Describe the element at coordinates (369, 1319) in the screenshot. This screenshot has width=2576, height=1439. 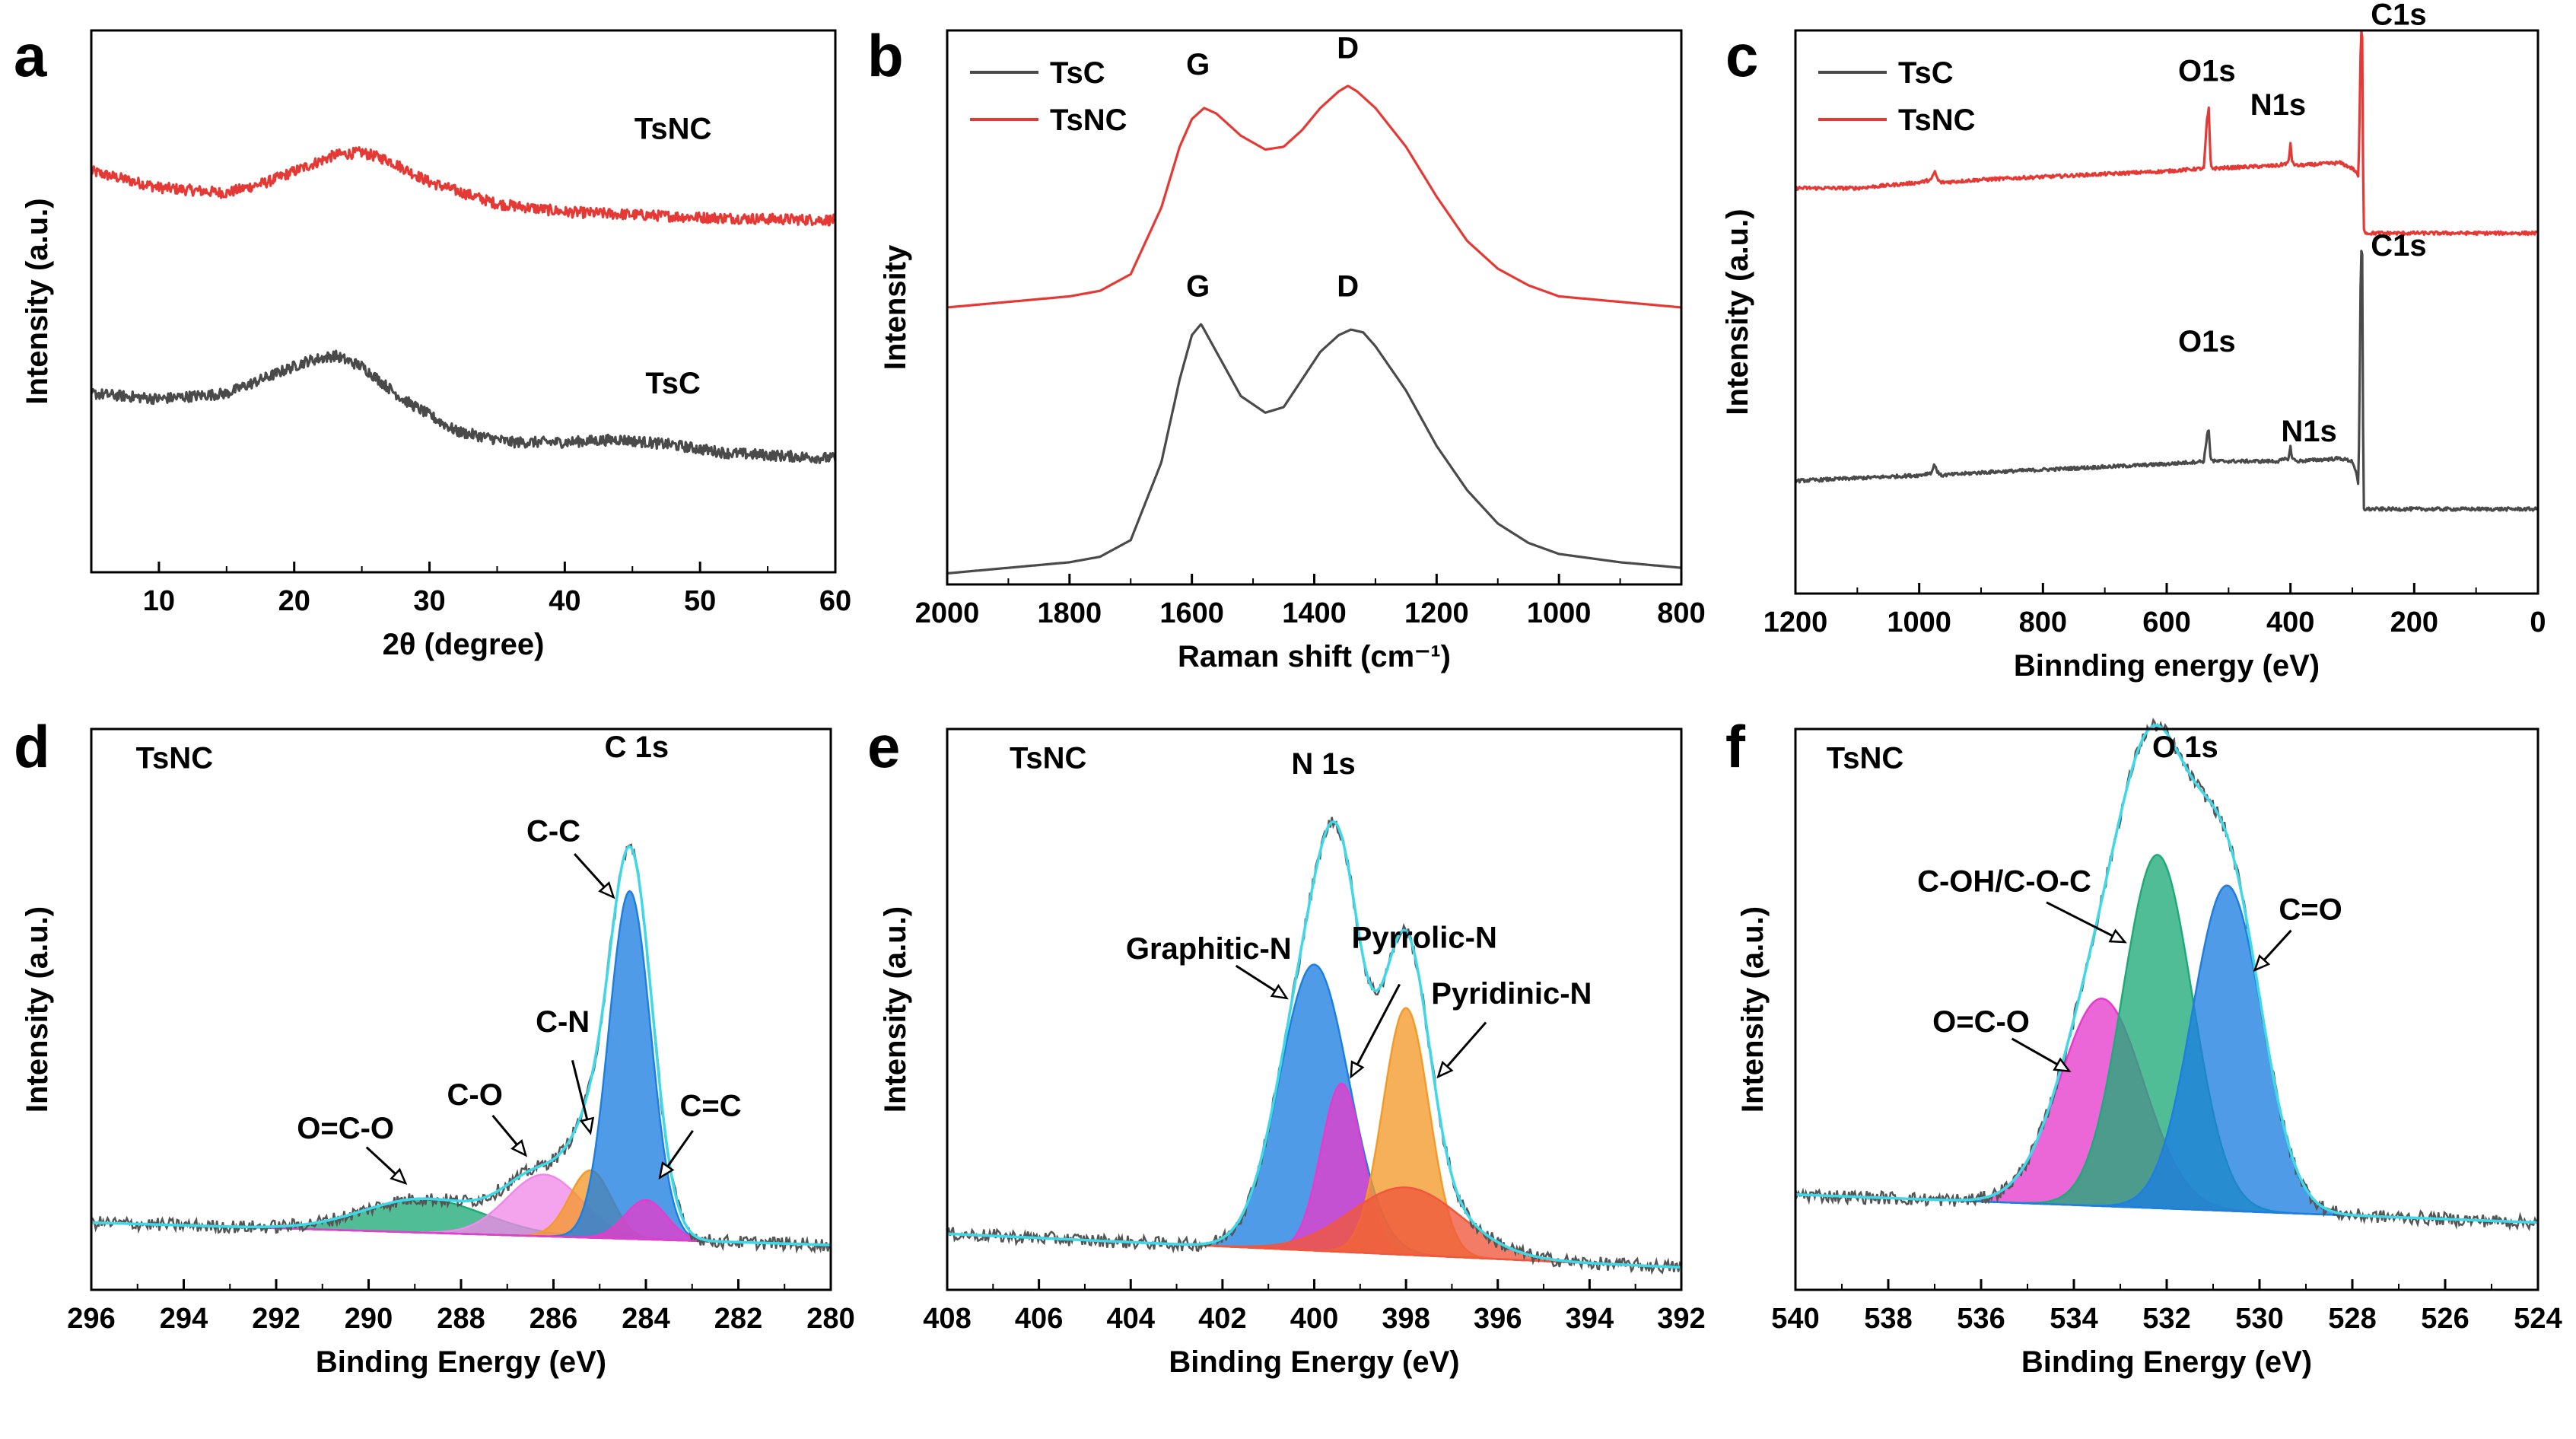
I see `x-tick-label: 290` at that location.